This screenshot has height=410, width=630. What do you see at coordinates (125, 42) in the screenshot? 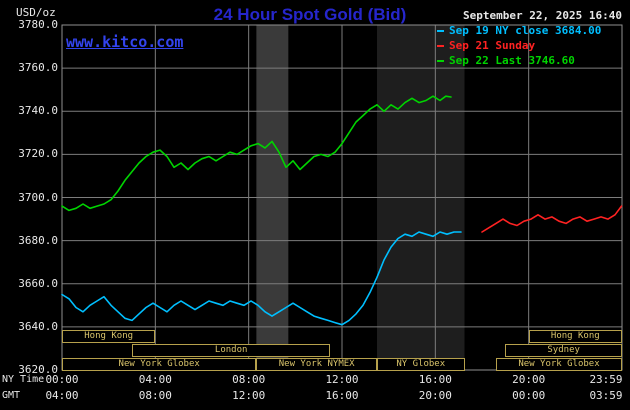
I see `kitco-site-link: www.kitco.com` at bounding box center [125, 42].